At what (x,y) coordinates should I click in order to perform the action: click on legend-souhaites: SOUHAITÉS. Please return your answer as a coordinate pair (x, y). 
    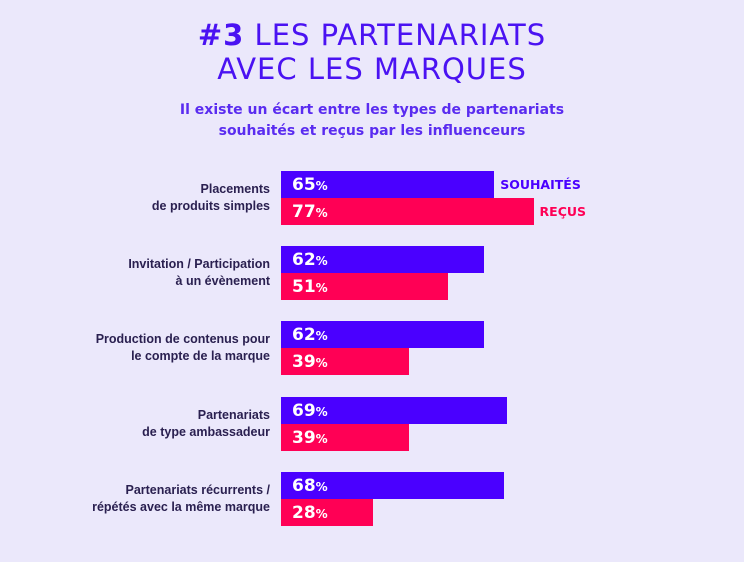
    Looking at the image, I should click on (540, 184).